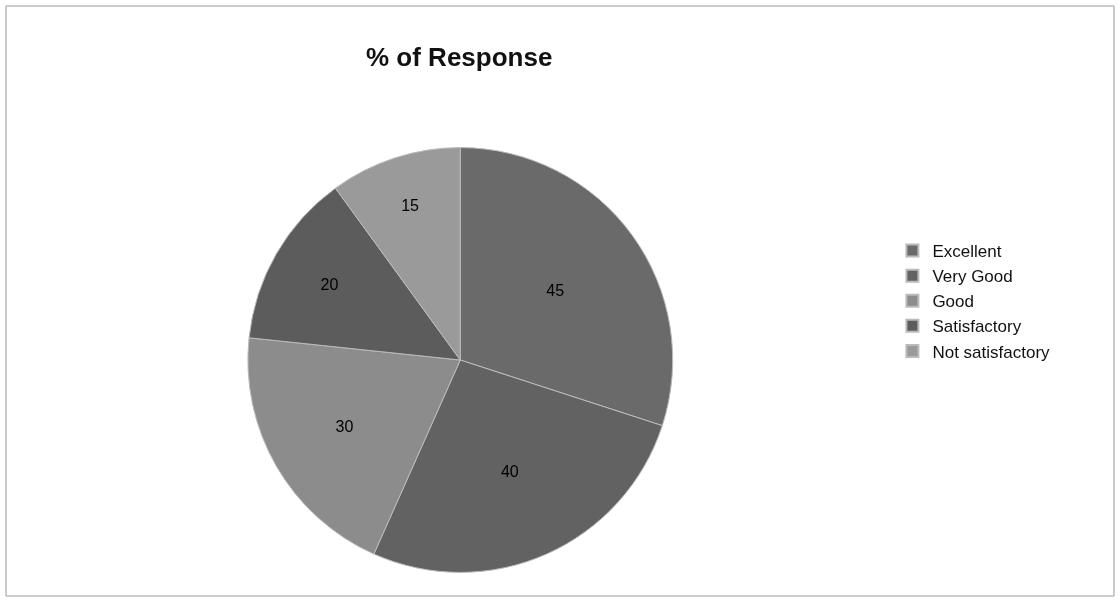  Describe the element at coordinates (555, 291) in the screenshot. I see `data-label: 45` at that location.